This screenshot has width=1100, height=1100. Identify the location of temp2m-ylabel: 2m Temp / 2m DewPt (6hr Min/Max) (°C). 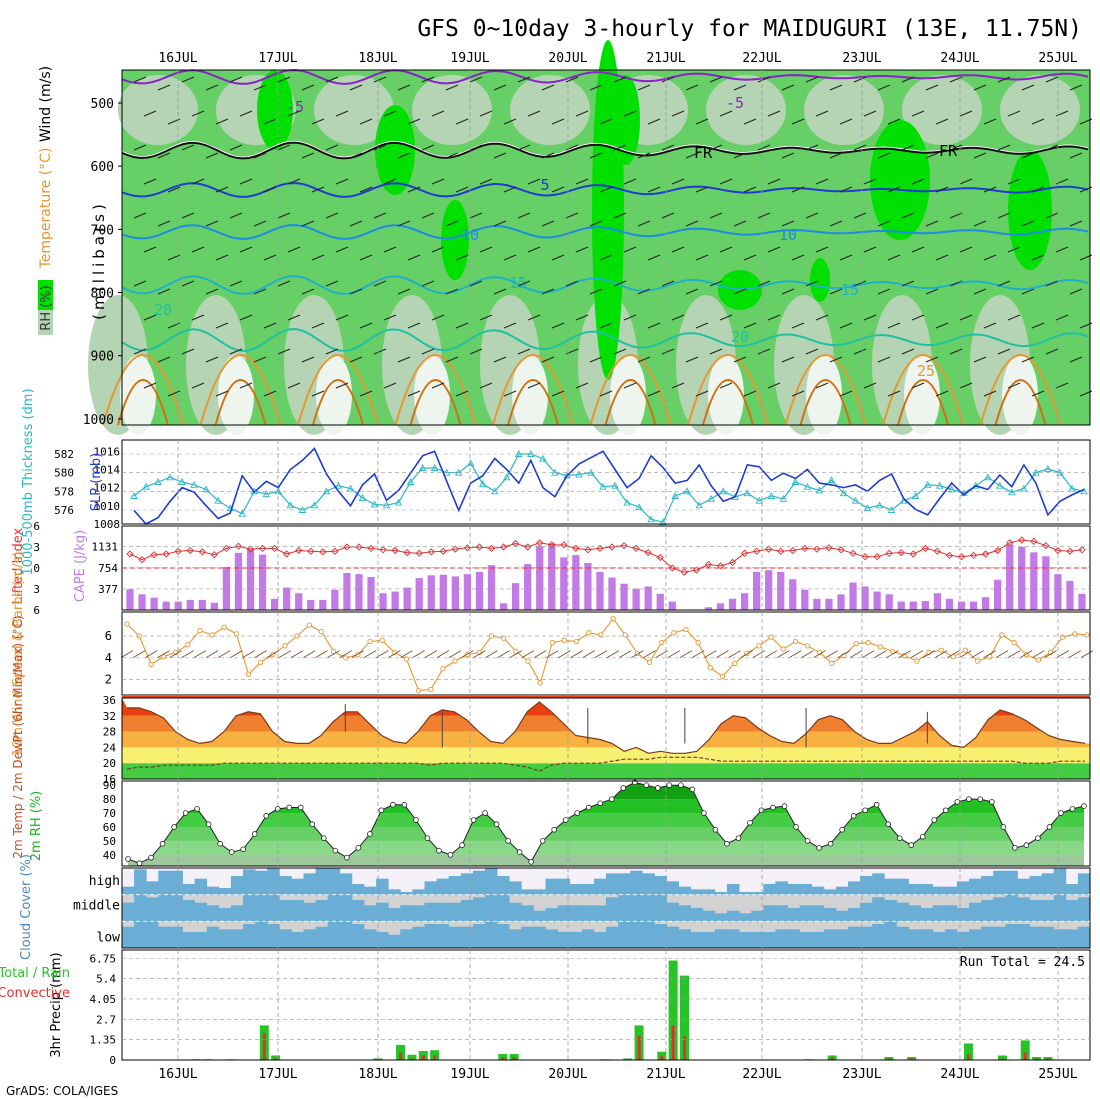
(18, 736).